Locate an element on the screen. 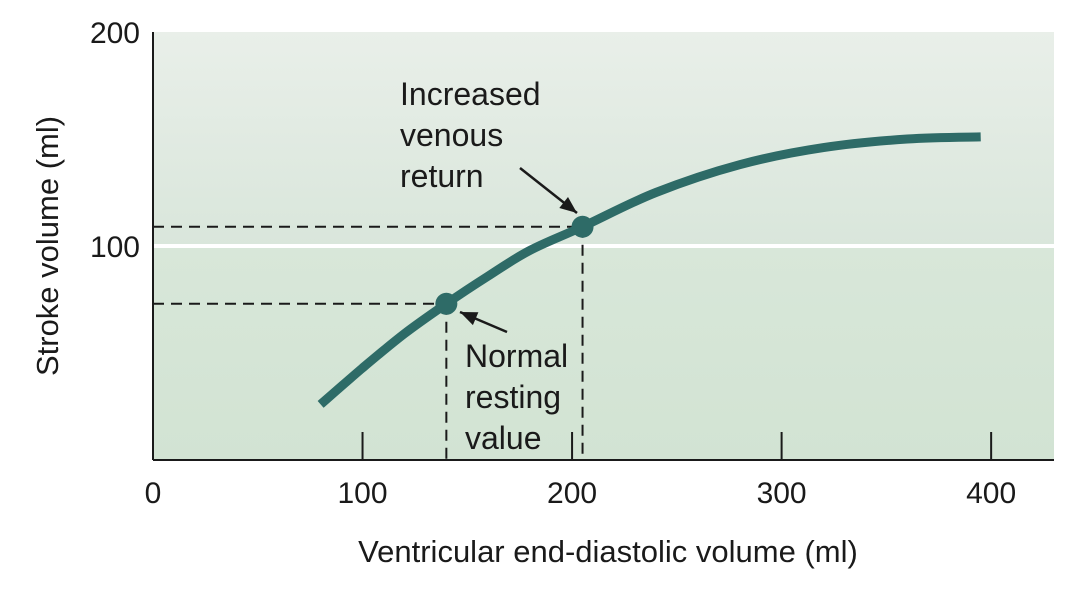 Image resolution: width=1088 pixels, height=593 pixels. annotation-increased-venous-return-line-2: venous is located at coordinates (451, 135).